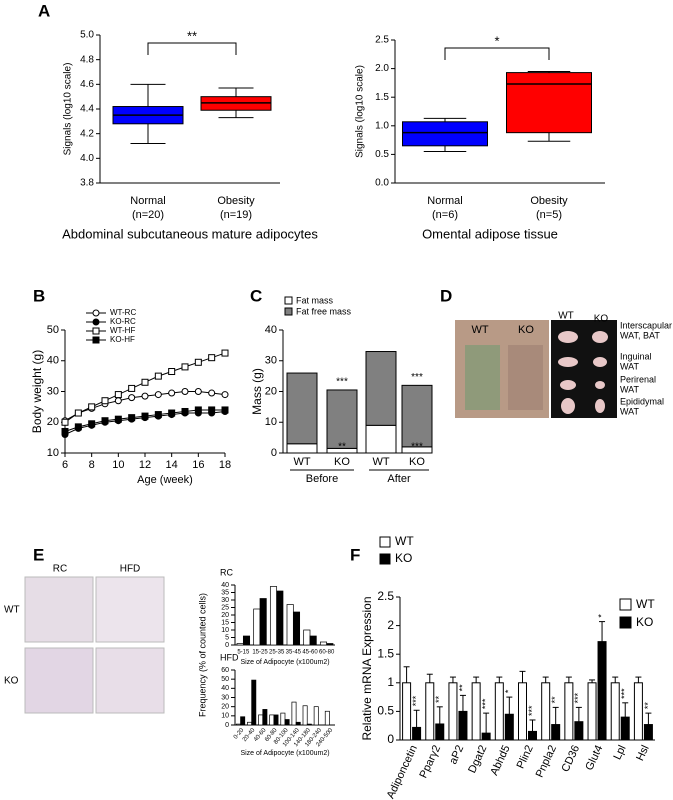 The image size is (673, 800). I want to click on y-axis-label: Signals (log10 scale), so click(68, 109).